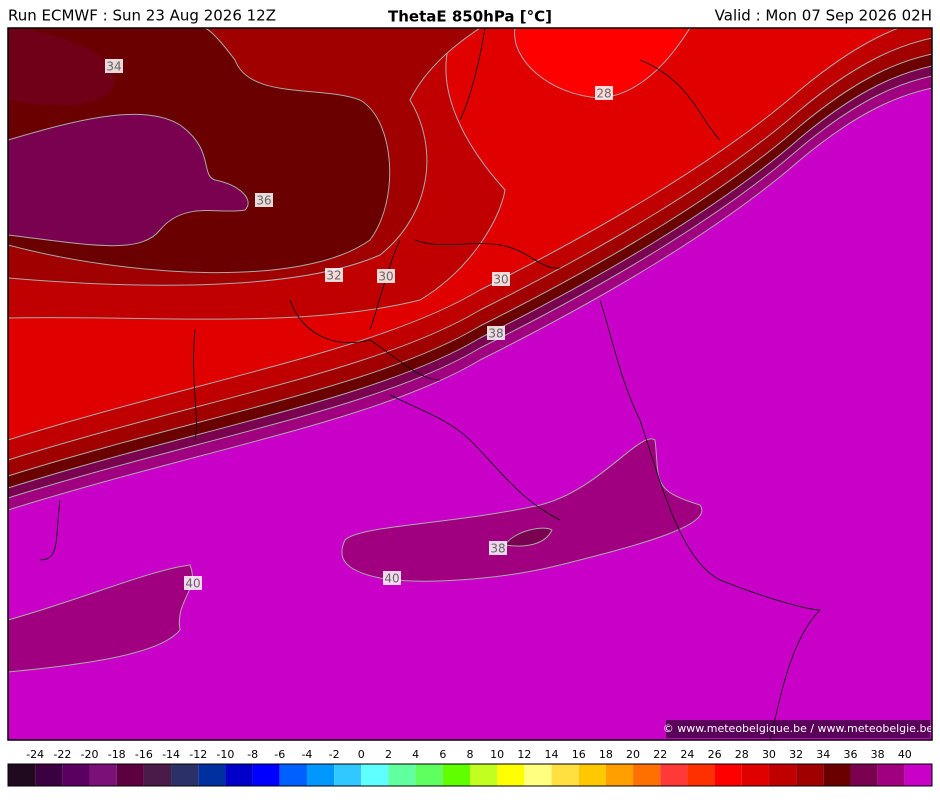 The image size is (940, 804). I want to click on colorbar-label: 24, so click(687, 754).